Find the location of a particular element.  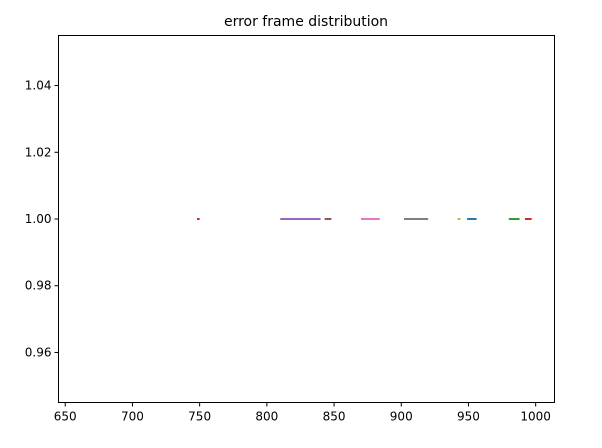

x-tick-label: 800 is located at coordinates (266, 417).